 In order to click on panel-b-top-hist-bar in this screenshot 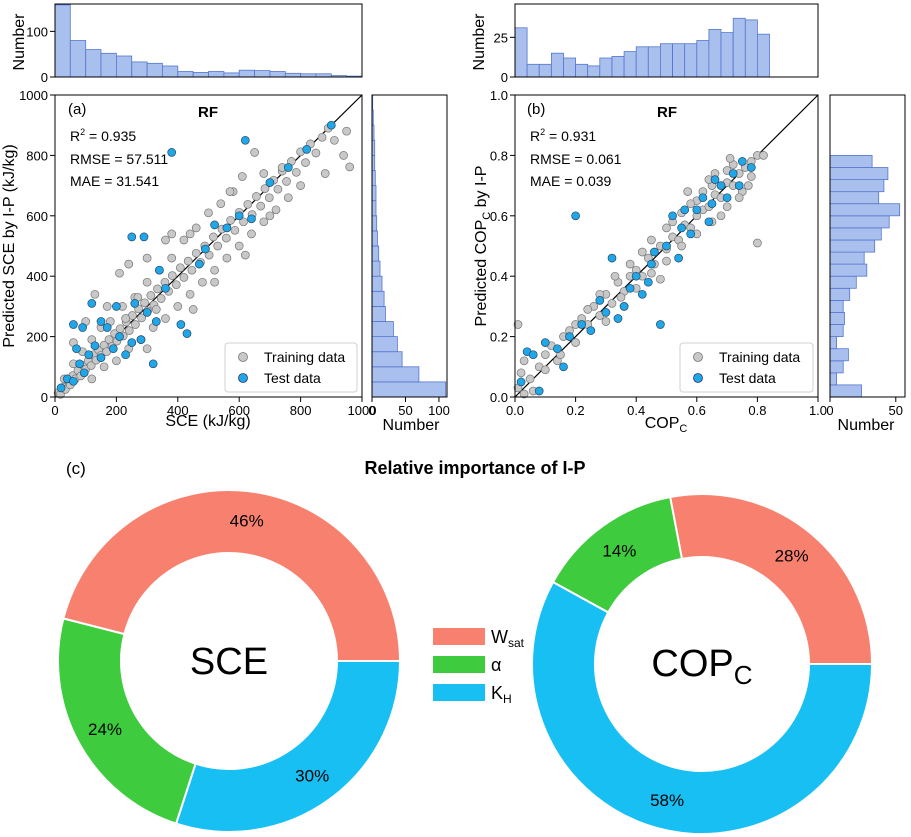, I will do `click(545, 70)`.